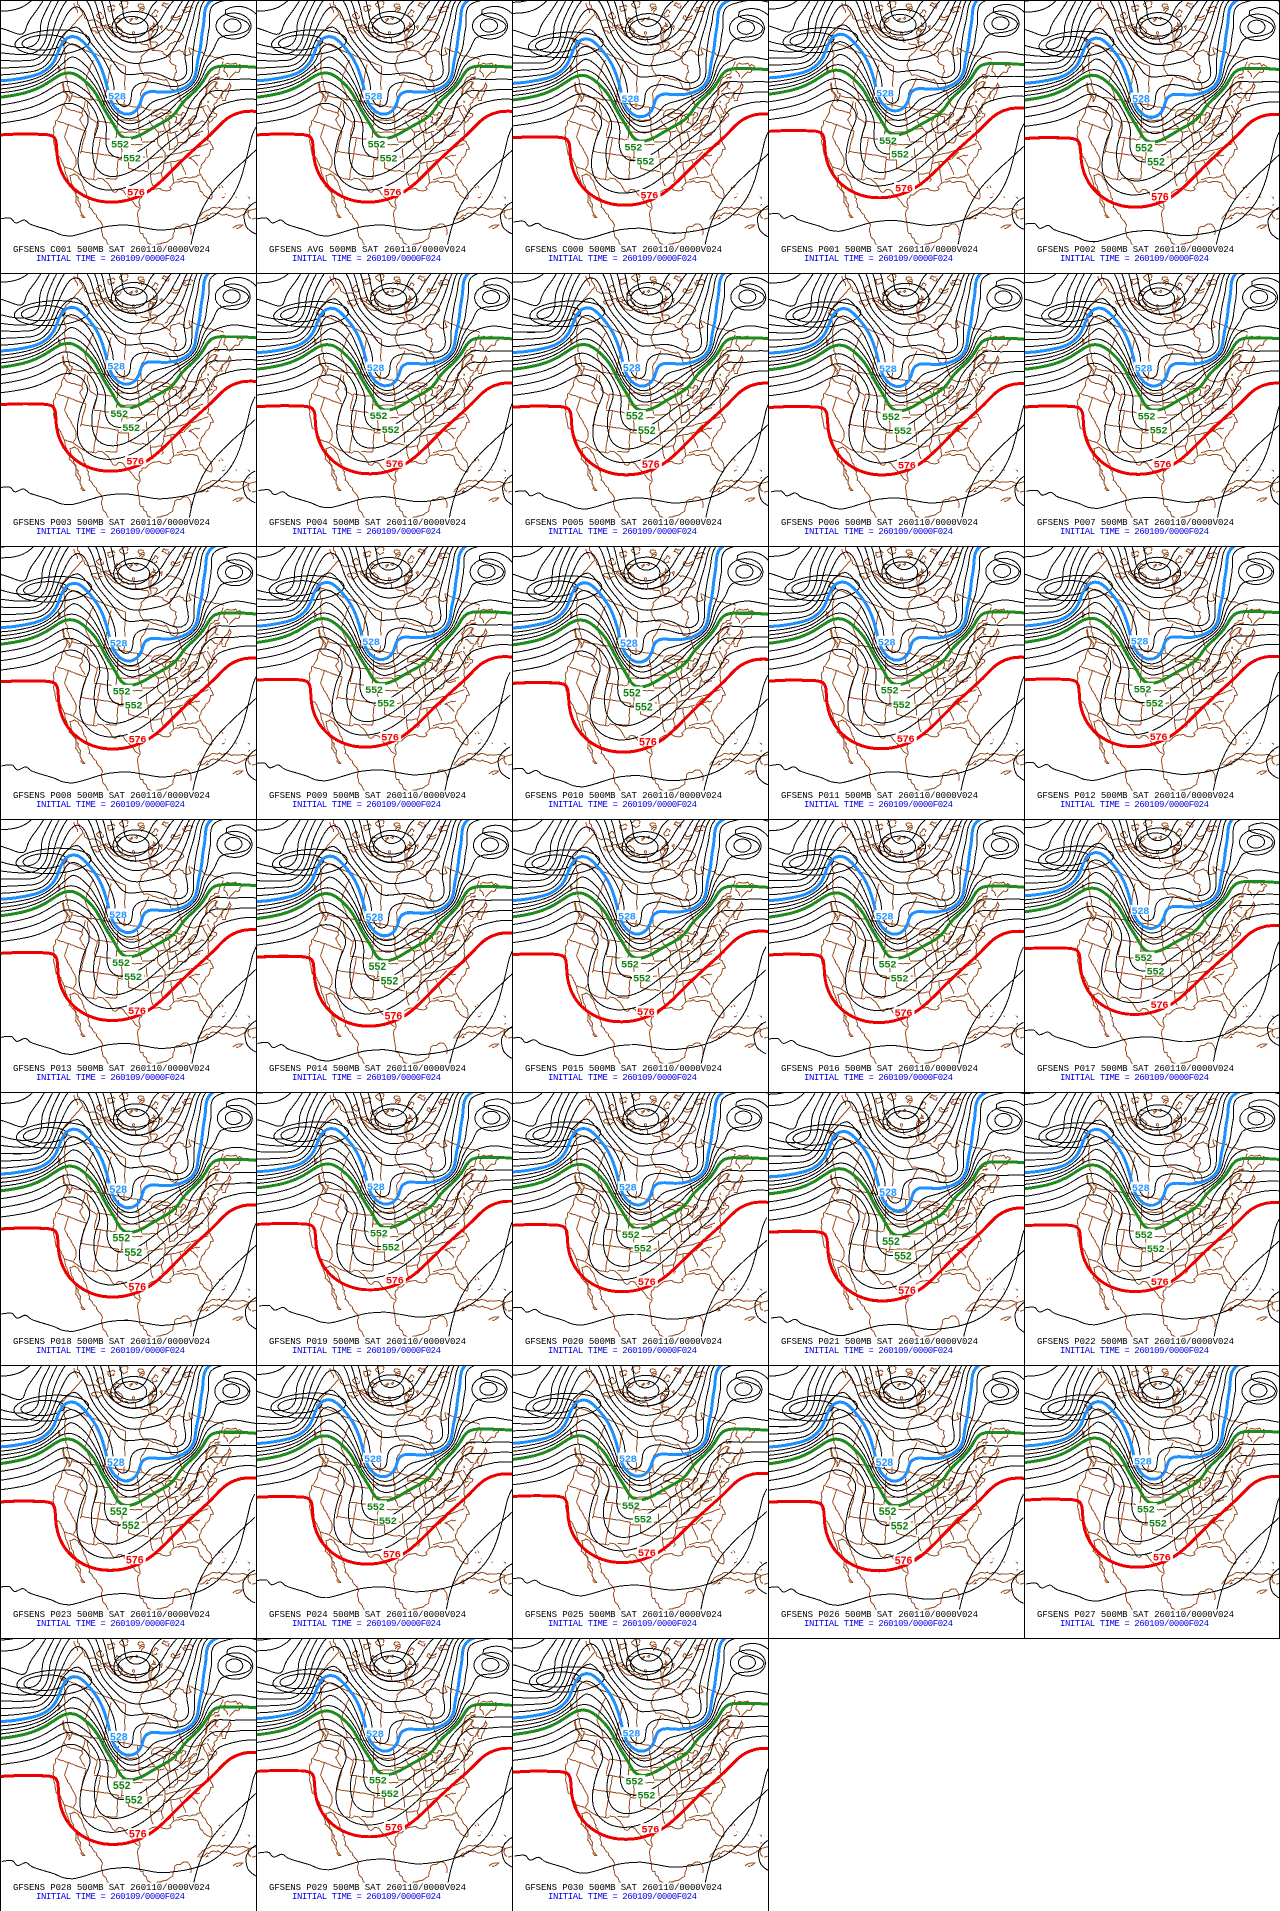 The image size is (1280, 1911). What do you see at coordinates (623, 1342) in the screenshot?
I see `svg-text:GFSENS P020 500MB SAT 260110/0: GFSENS P020 500MB SAT 260110/0000V024` at bounding box center [623, 1342].